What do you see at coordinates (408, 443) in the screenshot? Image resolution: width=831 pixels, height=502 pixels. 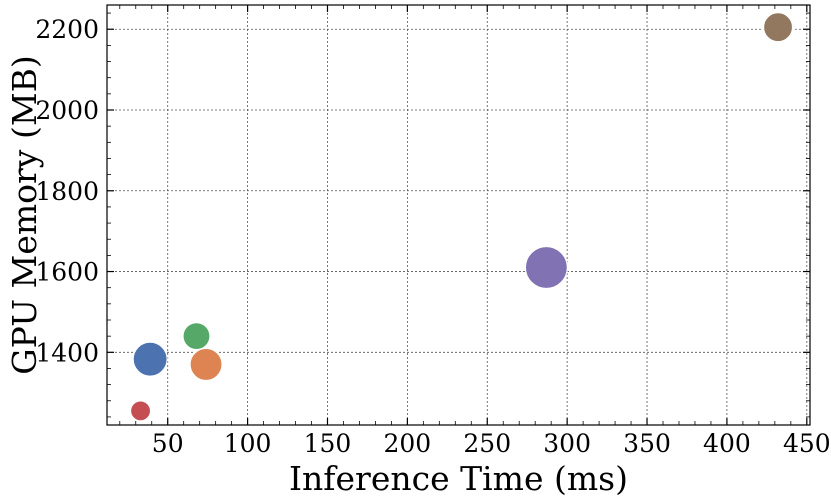 I see `x-tick-label: 200` at bounding box center [408, 443].